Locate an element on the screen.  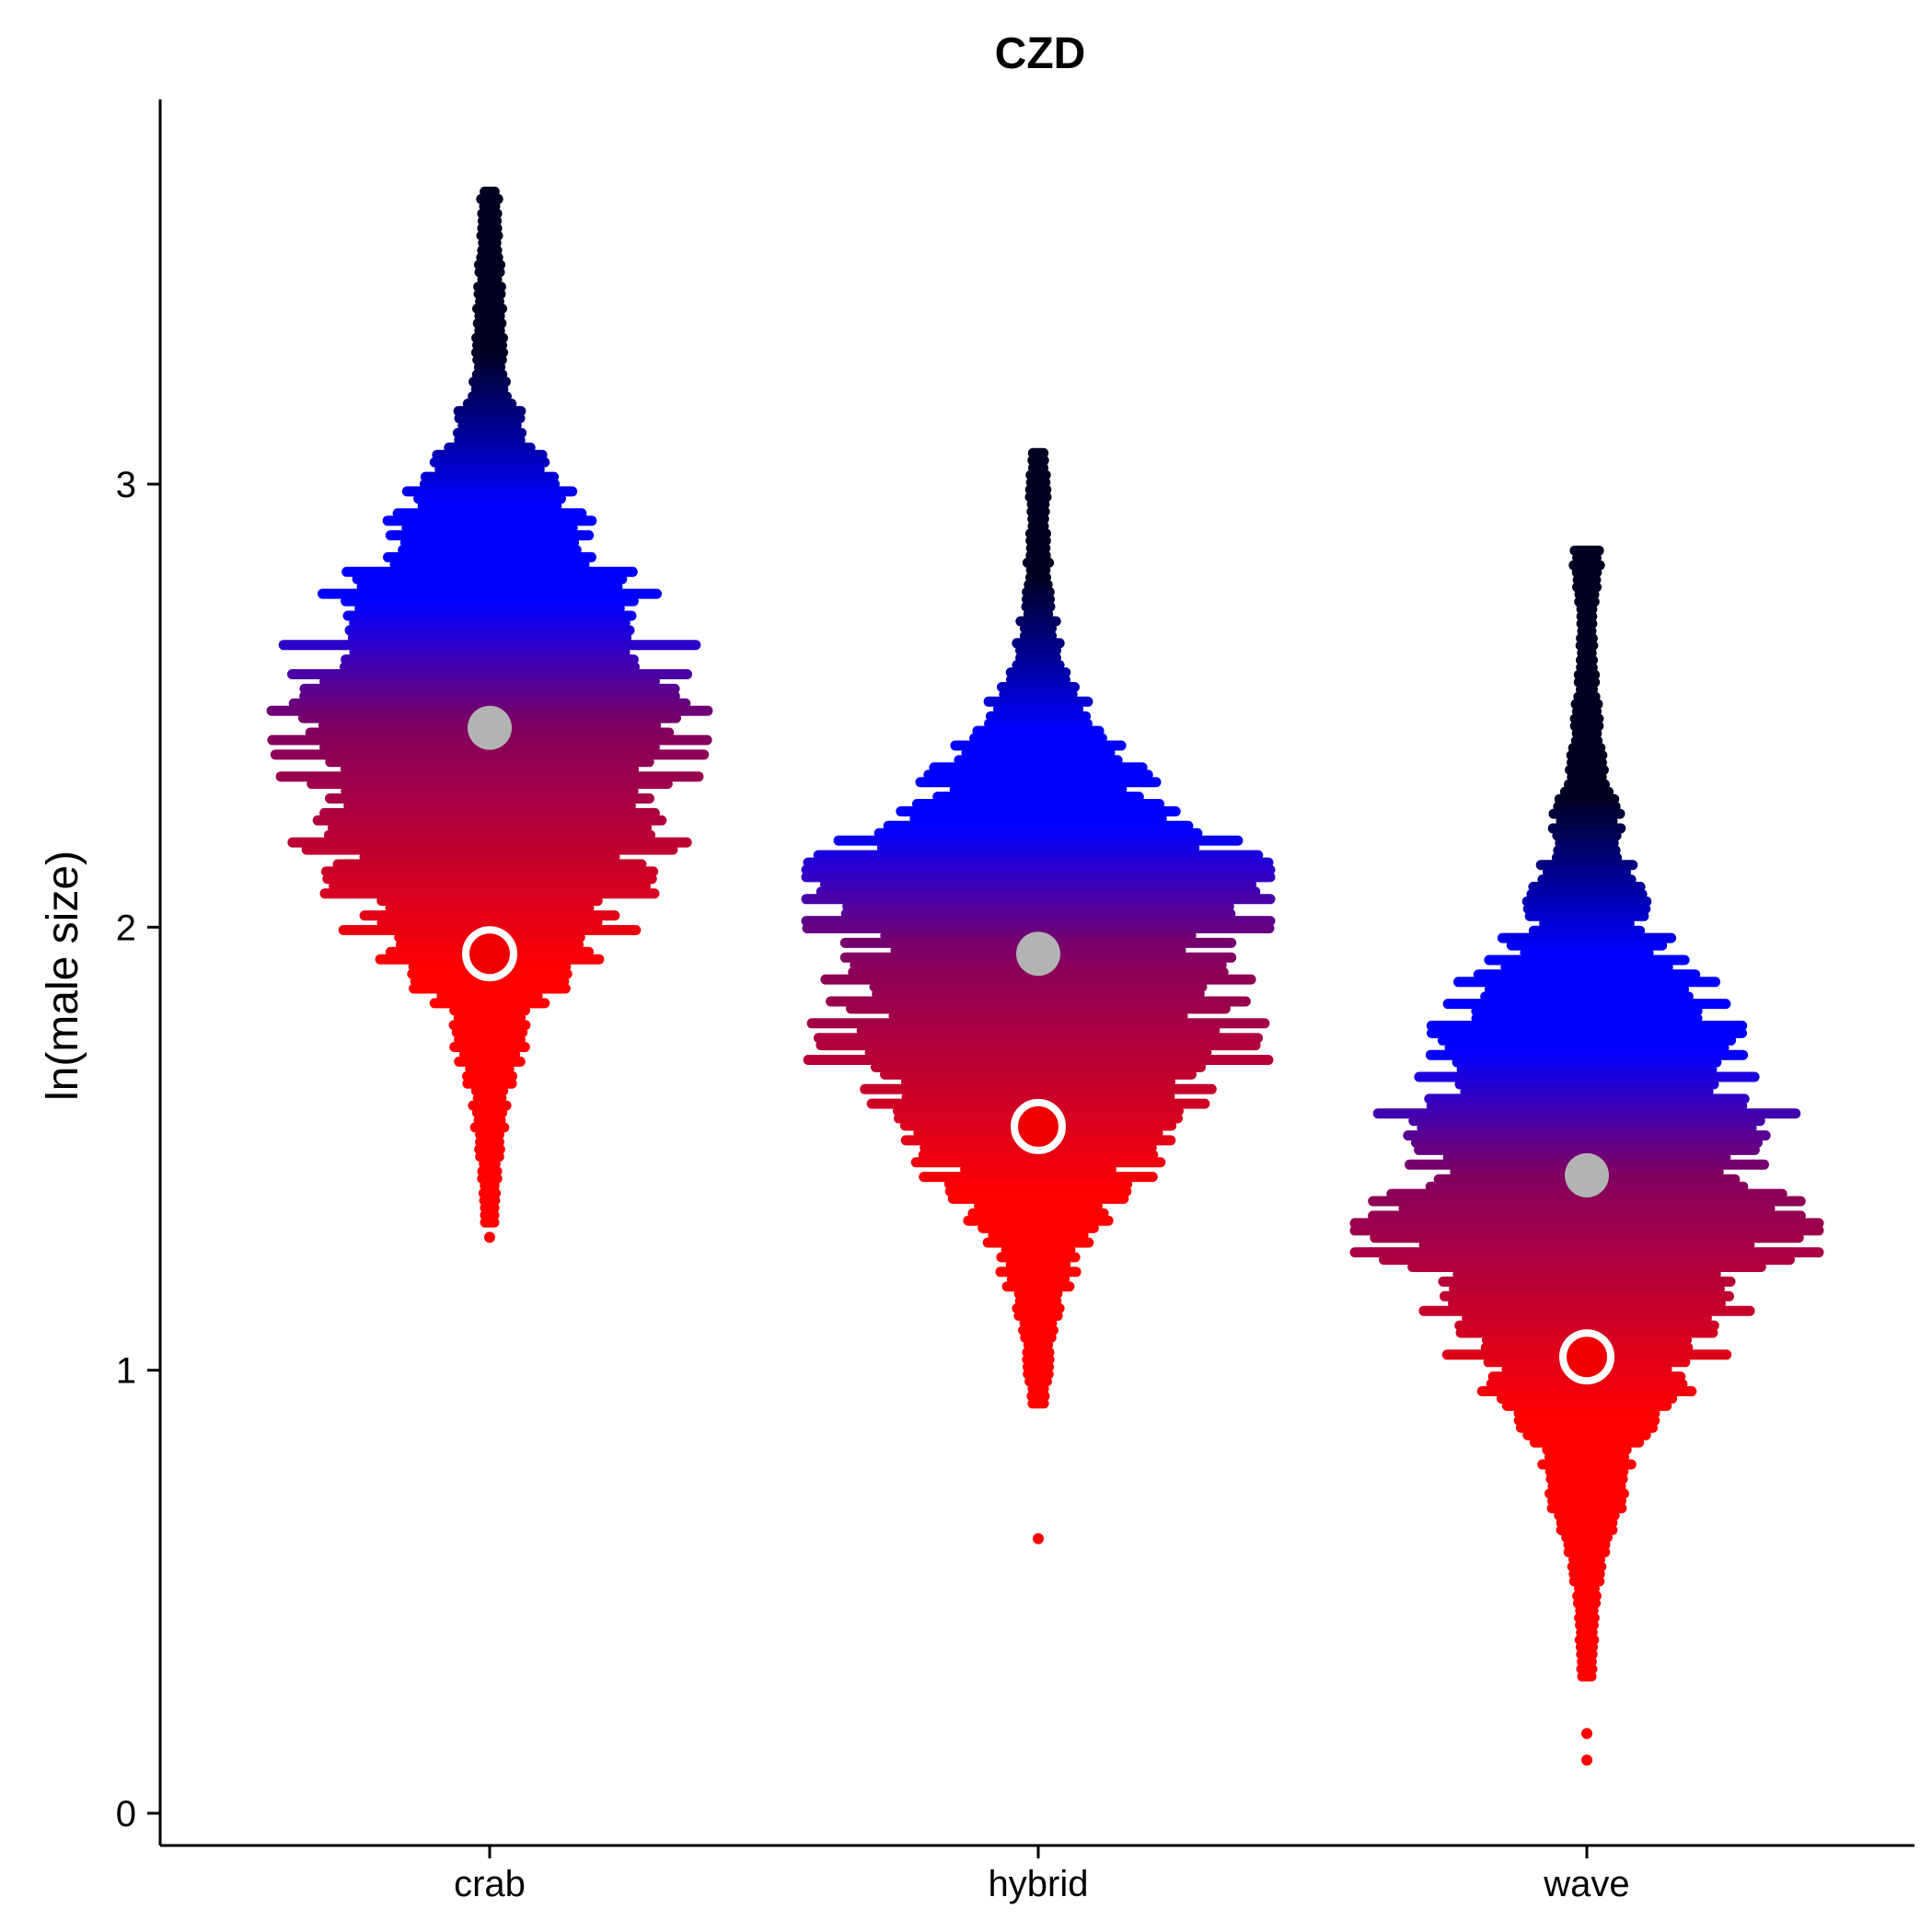
x-tick-label: crab is located at coordinates (490, 1884).